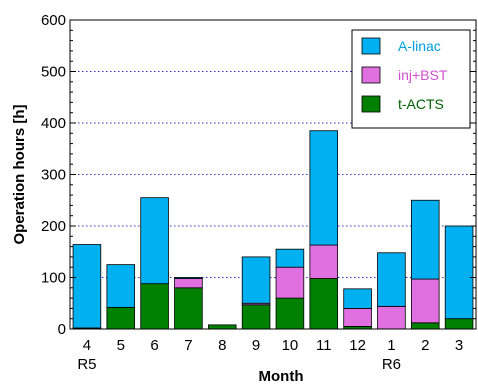  What do you see at coordinates (419, 46) in the screenshot?
I see `legend-label-a-linac: A-linac` at bounding box center [419, 46].